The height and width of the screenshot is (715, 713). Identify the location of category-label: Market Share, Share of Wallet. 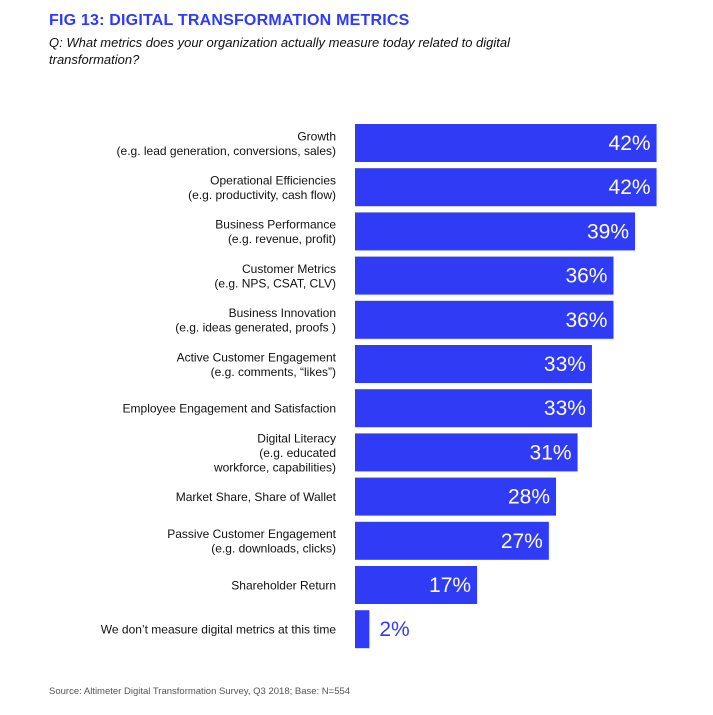
(256, 497).